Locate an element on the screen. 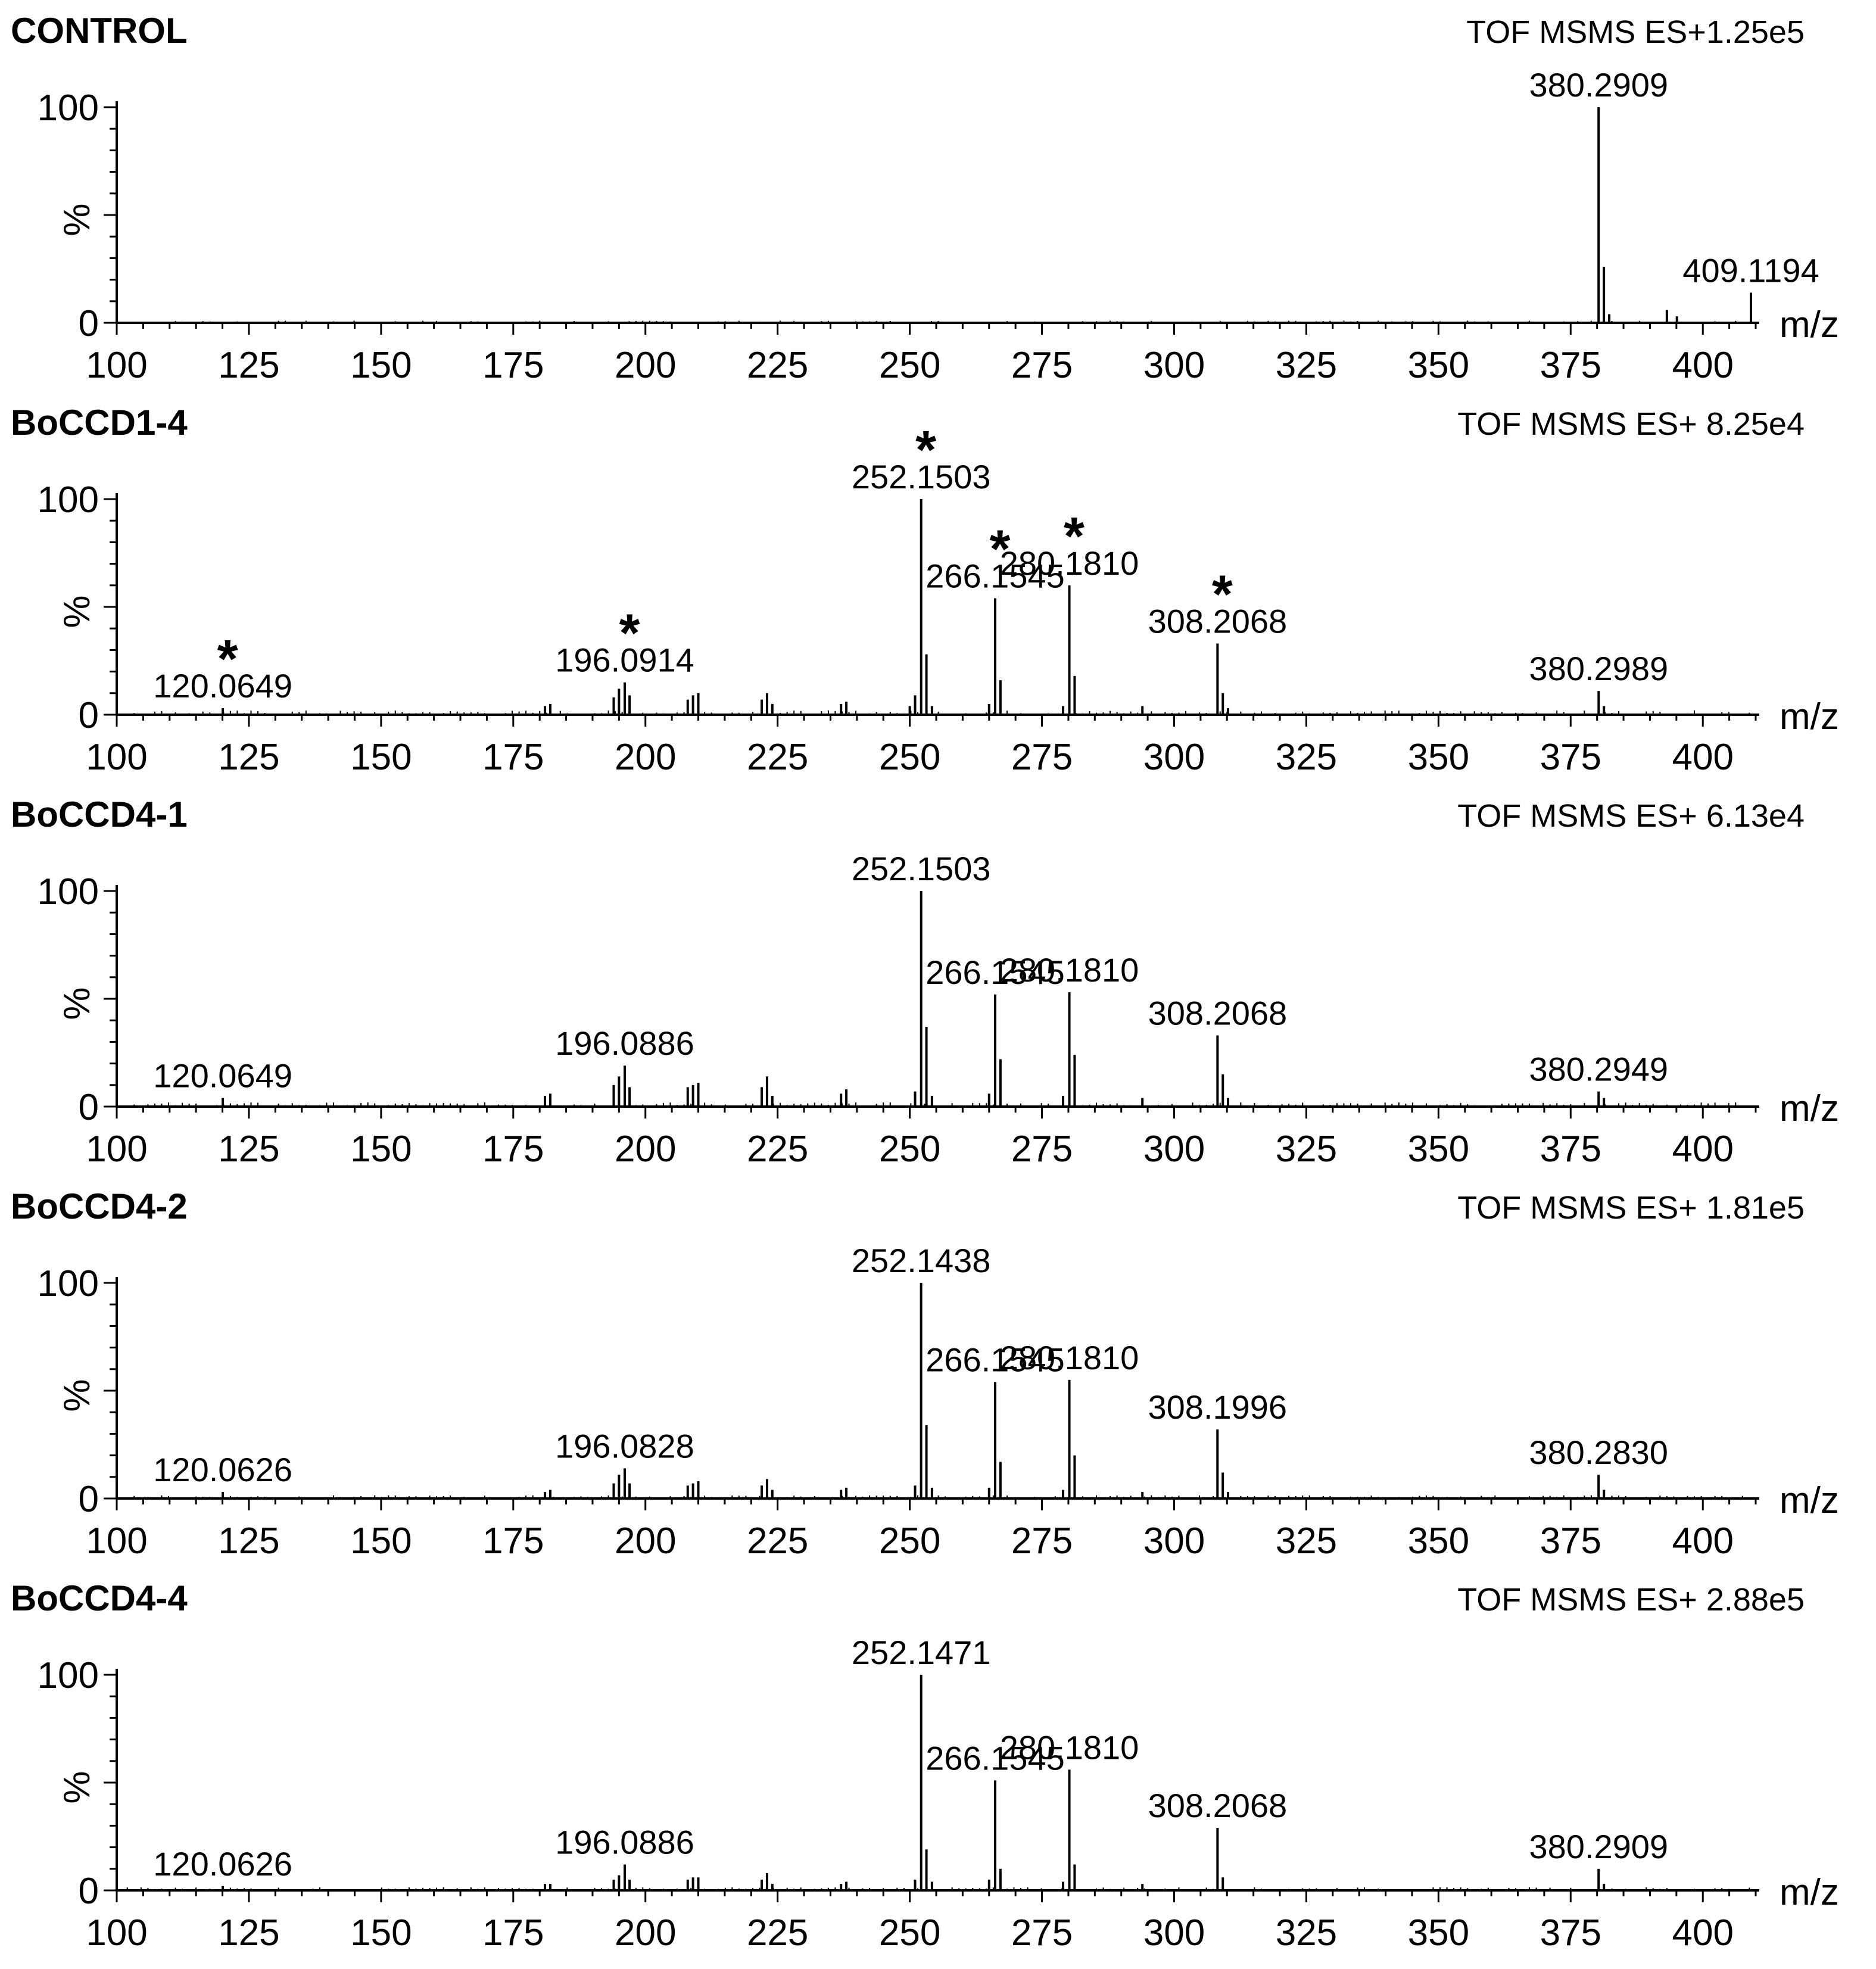 The image size is (1876, 1969). peak-label: 252.1471 is located at coordinates (921, 1653).